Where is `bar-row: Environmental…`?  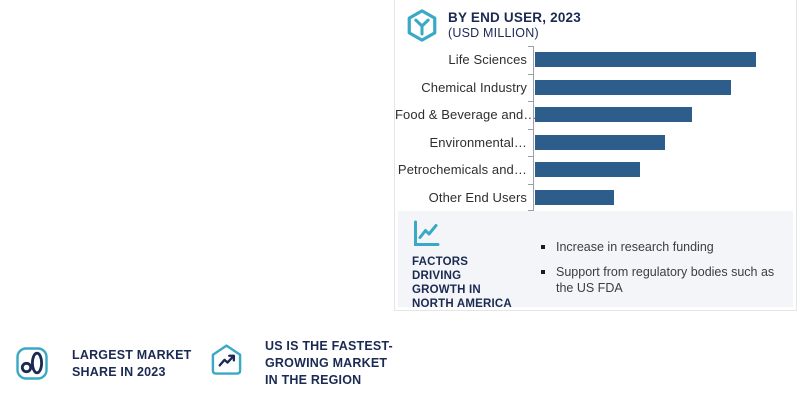 bar-row: Environmental… is located at coordinates (592, 143).